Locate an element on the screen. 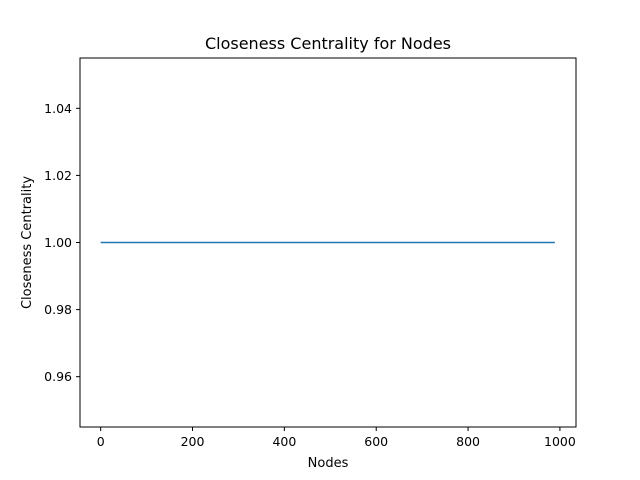  x-axis-label: Nodes is located at coordinates (328, 463).